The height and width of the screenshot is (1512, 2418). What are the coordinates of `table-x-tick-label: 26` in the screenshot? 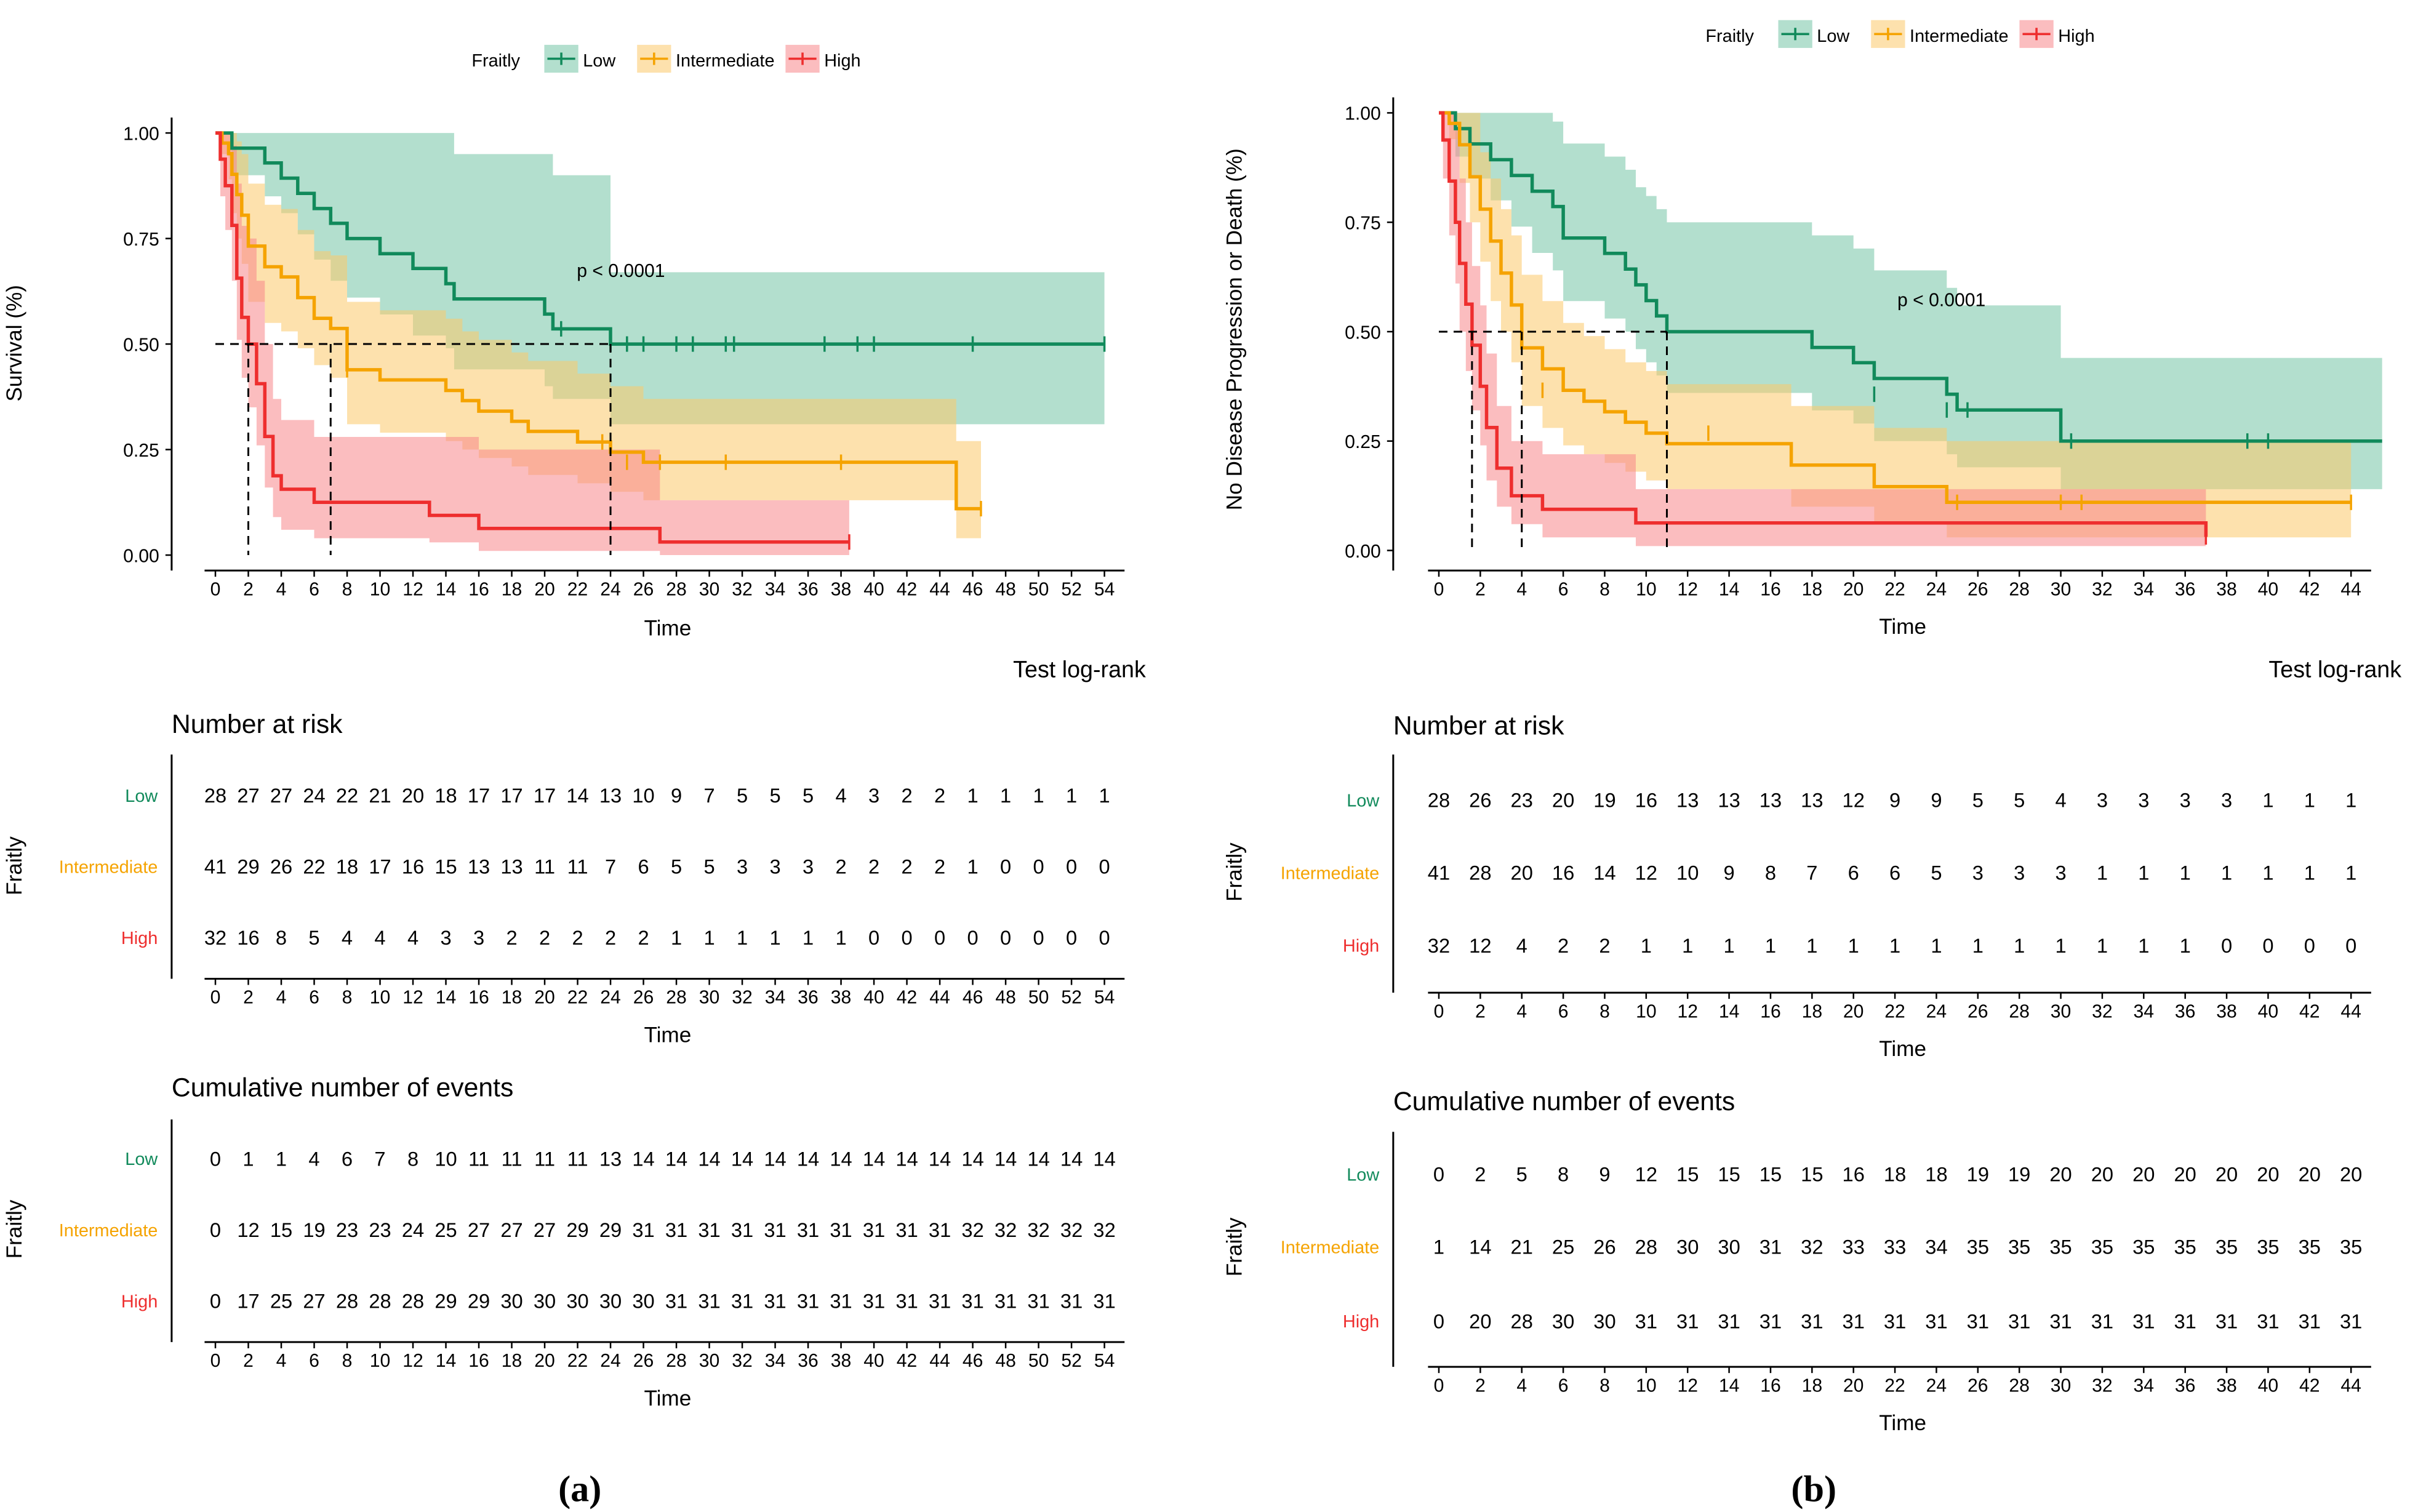 It's located at (643, 998).